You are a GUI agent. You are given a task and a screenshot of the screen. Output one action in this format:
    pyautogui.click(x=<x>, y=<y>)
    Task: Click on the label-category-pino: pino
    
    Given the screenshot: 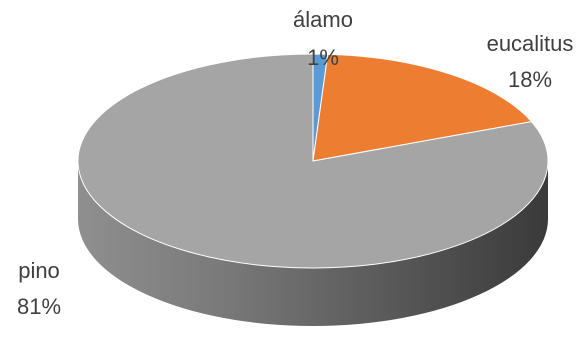 What is the action you would take?
    pyautogui.click(x=39, y=270)
    